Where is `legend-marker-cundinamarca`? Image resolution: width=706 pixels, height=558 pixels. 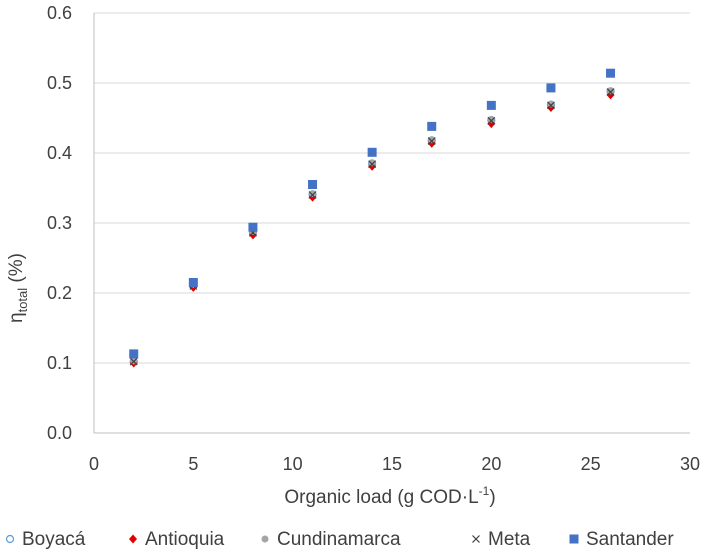 legend-marker-cundinamarca is located at coordinates (265, 539).